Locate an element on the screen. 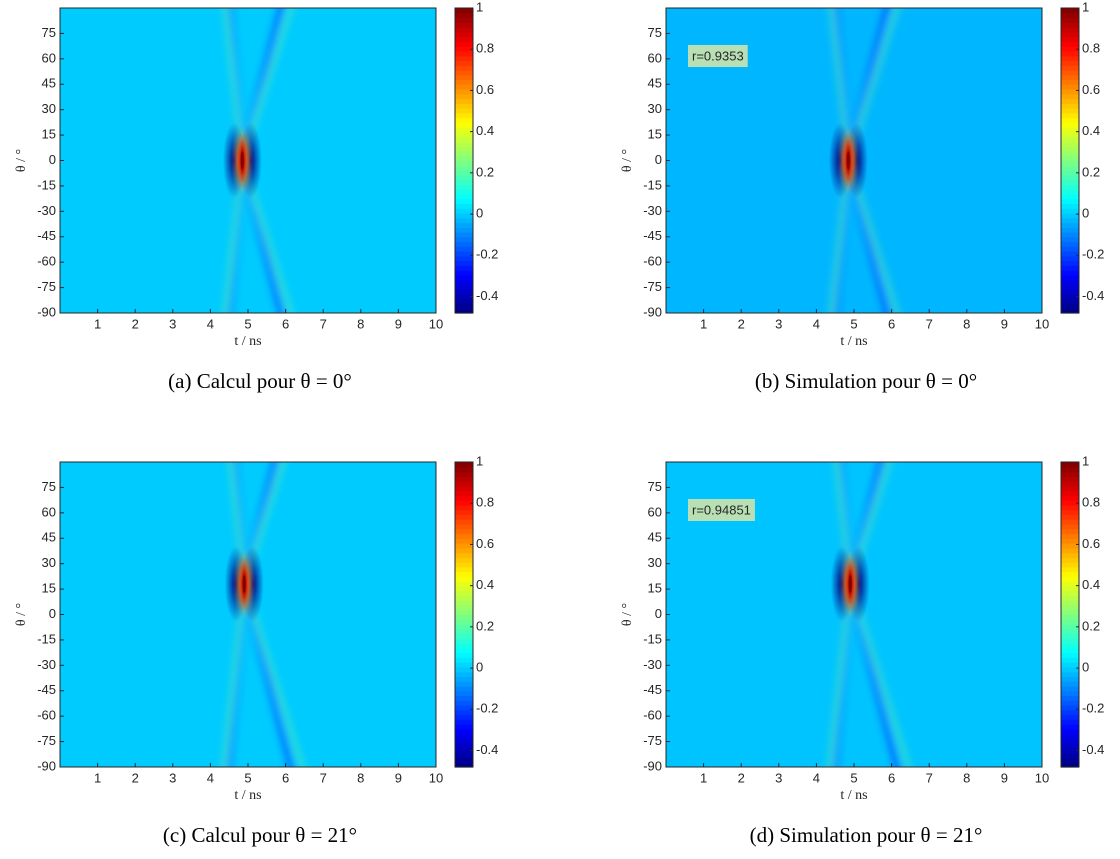  caption: (d) Simulation pour θ = 21° is located at coordinates (866, 835).